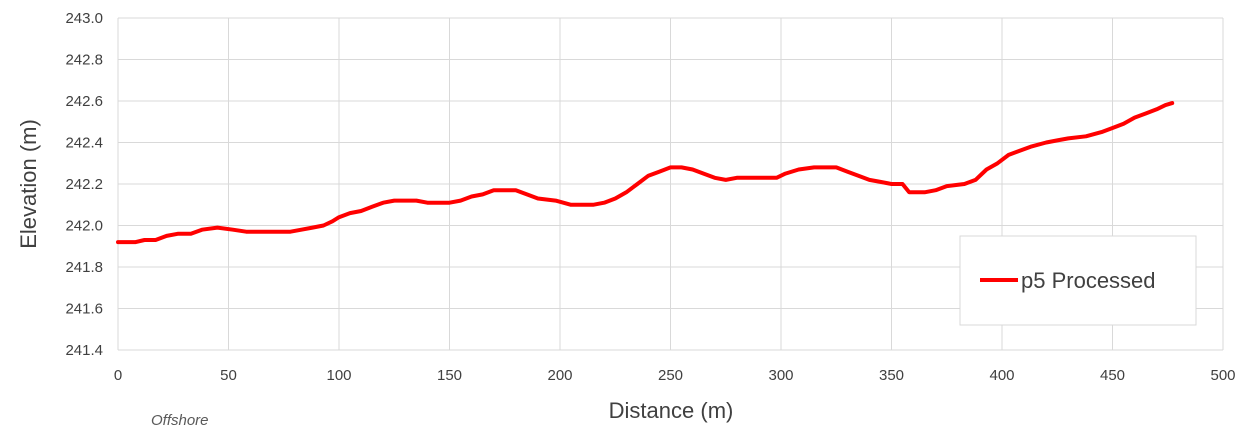 The image size is (1247, 430). I want to click on x-tick-label: 100, so click(338, 375).